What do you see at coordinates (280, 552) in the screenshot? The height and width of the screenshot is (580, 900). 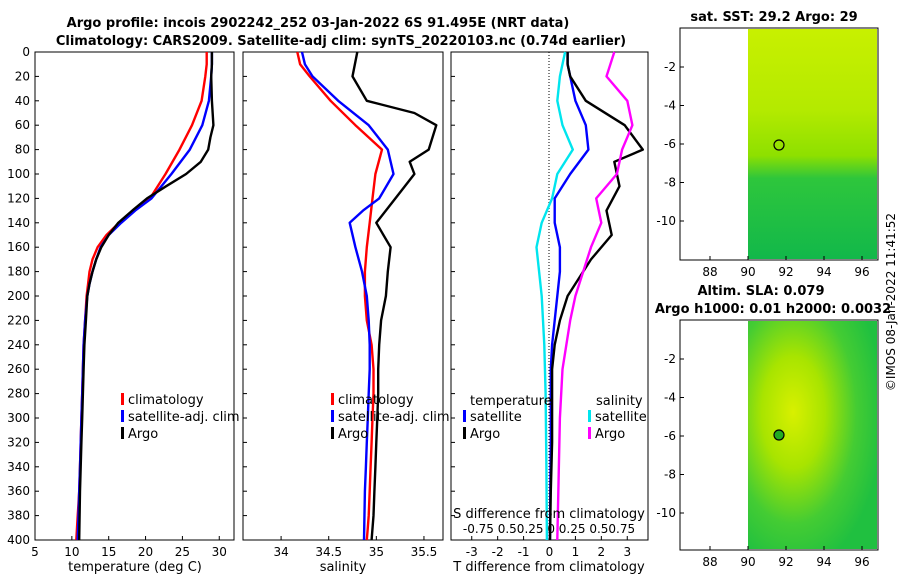 I see `x-tick-label: 34` at bounding box center [280, 552].